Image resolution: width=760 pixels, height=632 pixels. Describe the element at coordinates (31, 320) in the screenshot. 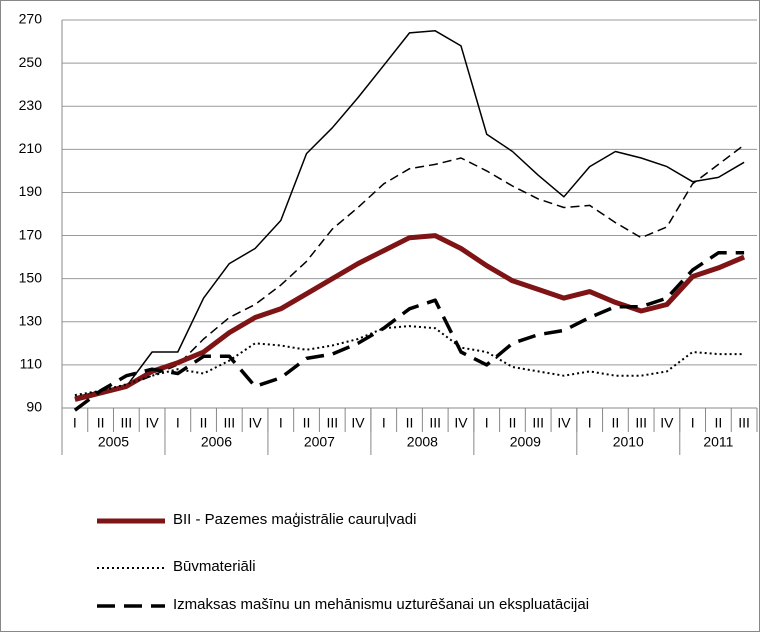

I see `y-tick-label: 130` at that location.